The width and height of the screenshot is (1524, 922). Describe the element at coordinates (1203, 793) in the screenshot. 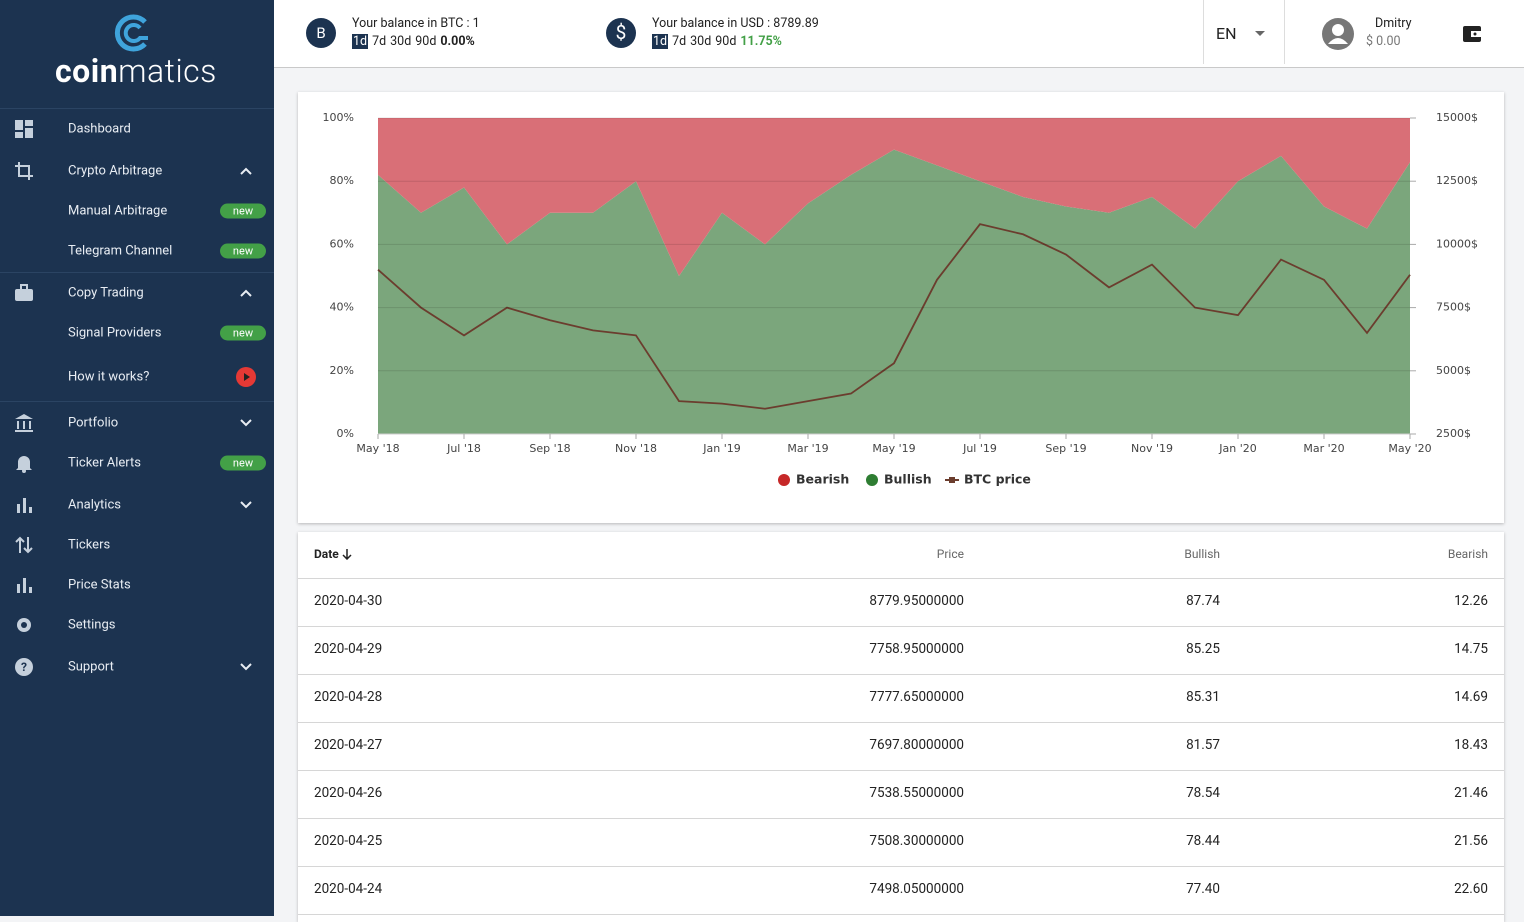

I see `table-cell: 78.54` at that location.